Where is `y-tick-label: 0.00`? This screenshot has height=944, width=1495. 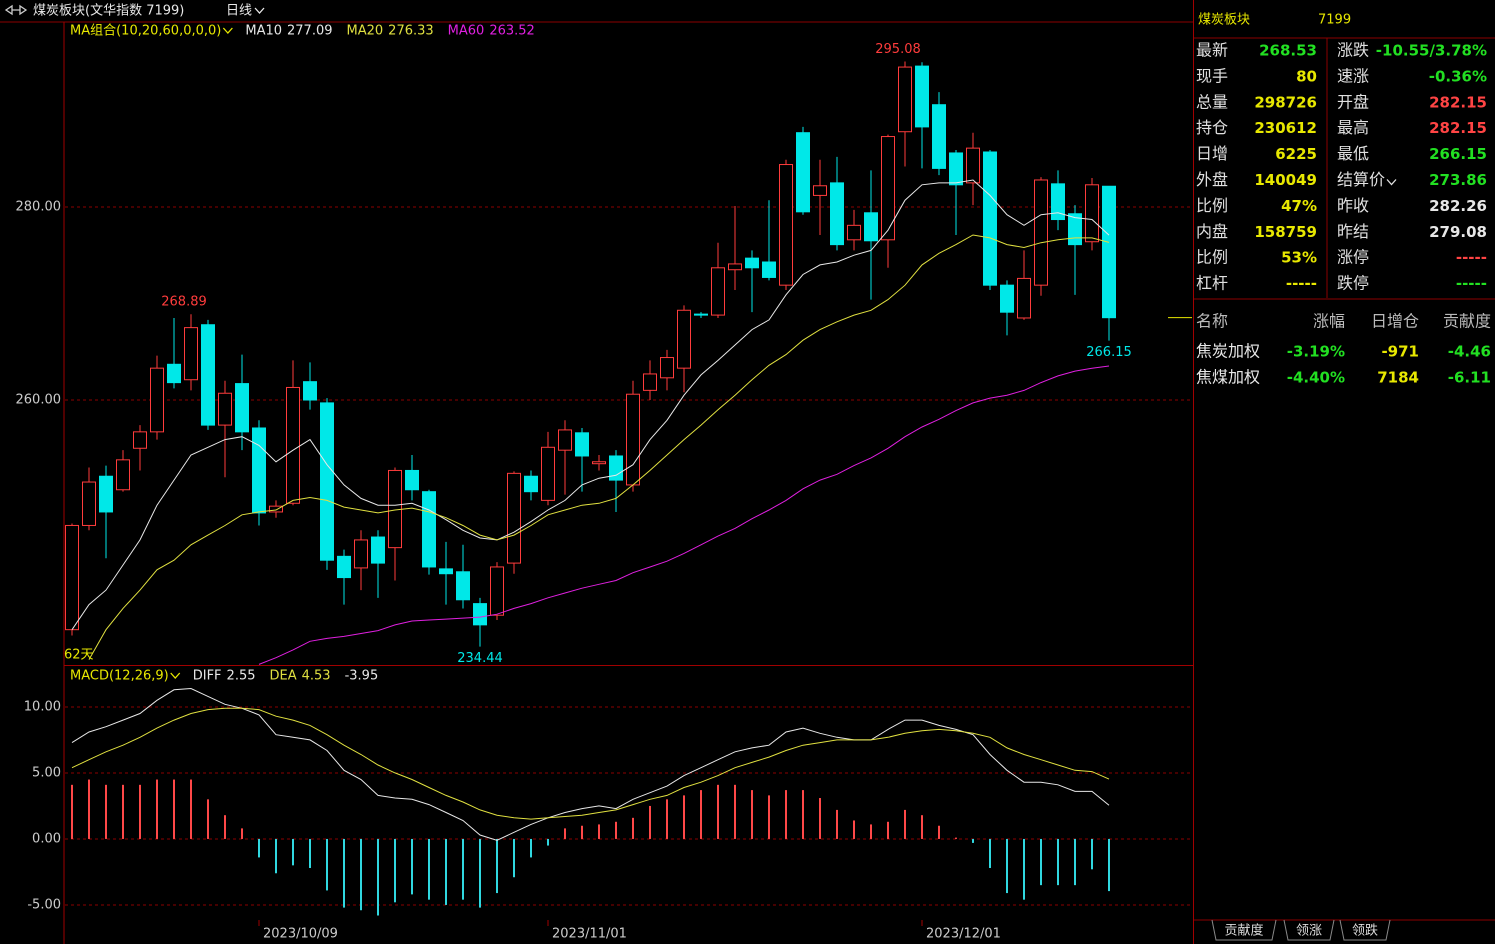 y-tick-label: 0.00 is located at coordinates (46, 838).